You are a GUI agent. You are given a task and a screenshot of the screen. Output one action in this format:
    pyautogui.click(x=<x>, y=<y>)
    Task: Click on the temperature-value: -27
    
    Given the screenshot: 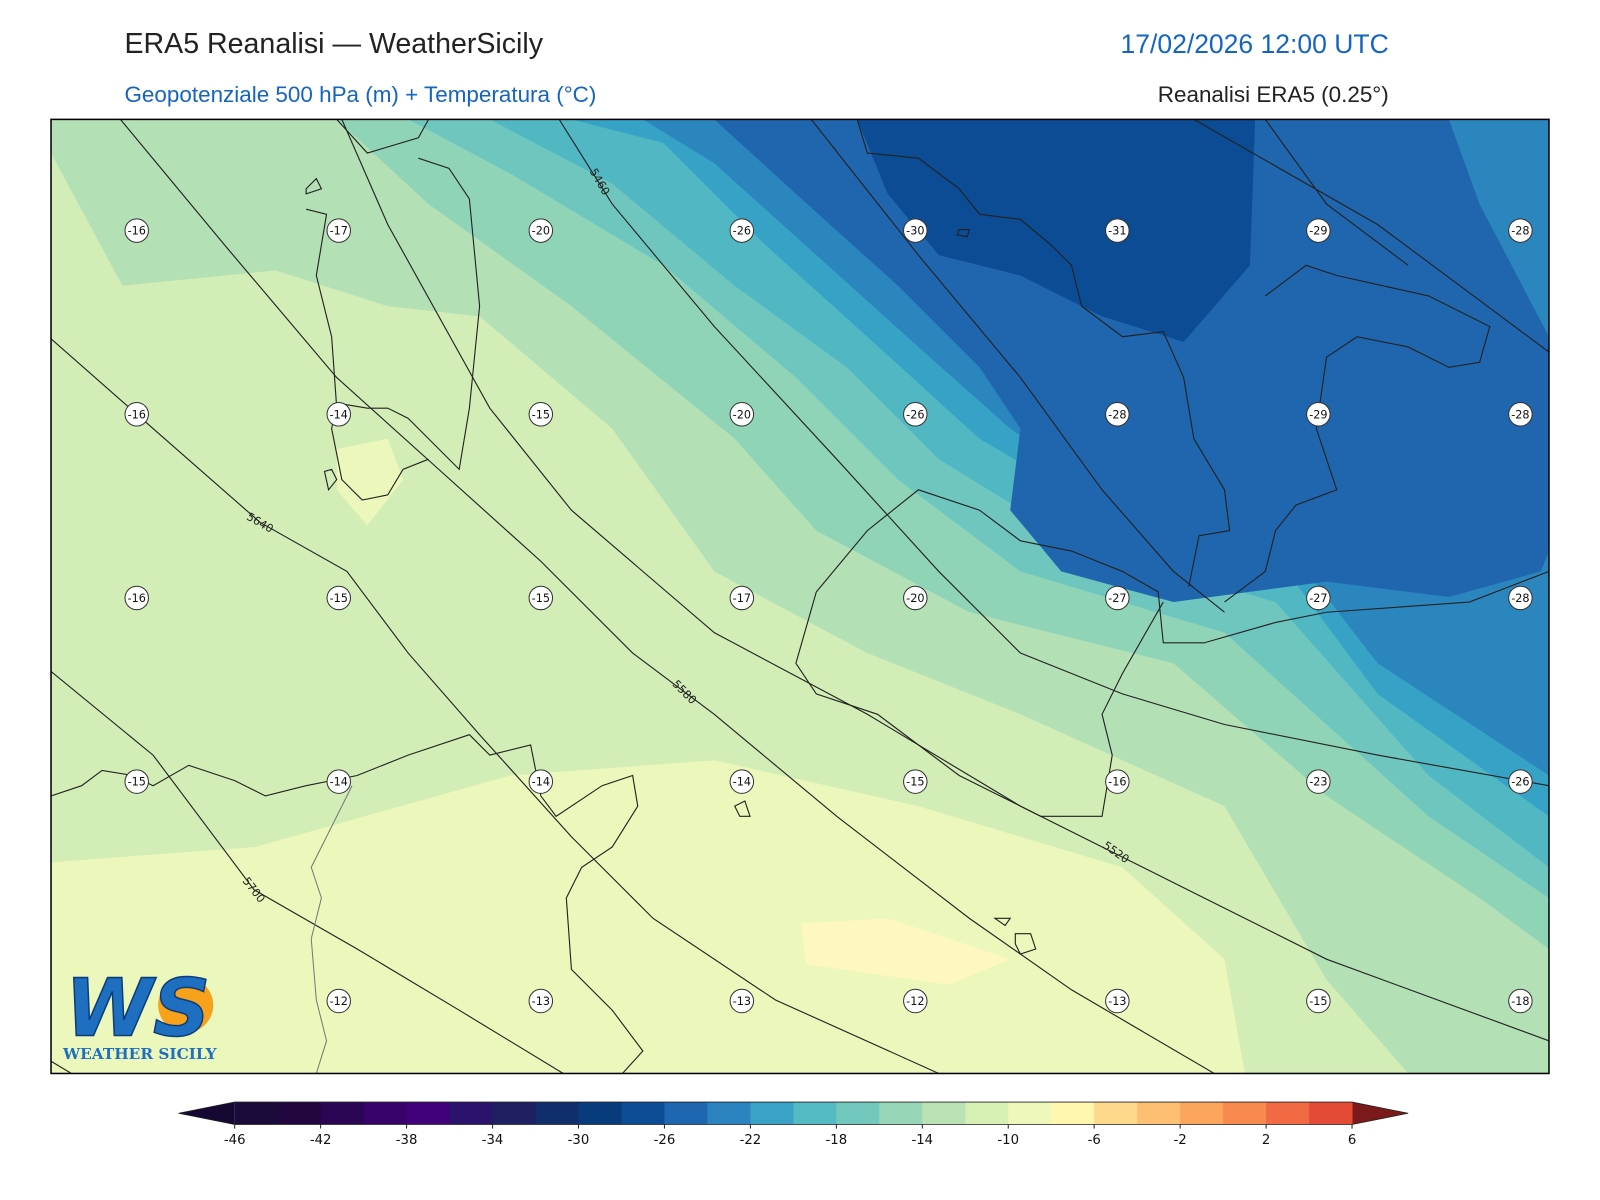 What is the action you would take?
    pyautogui.click(x=1117, y=598)
    